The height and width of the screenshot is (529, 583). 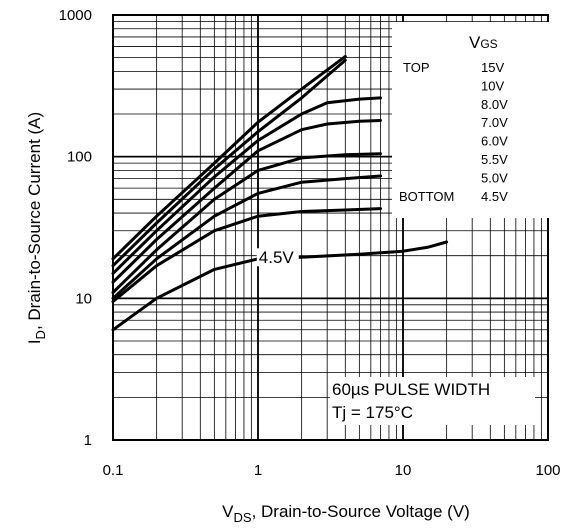 I want to click on y-axis-label: ID, Drain-to-Source Current (A), so click(x=36, y=228).